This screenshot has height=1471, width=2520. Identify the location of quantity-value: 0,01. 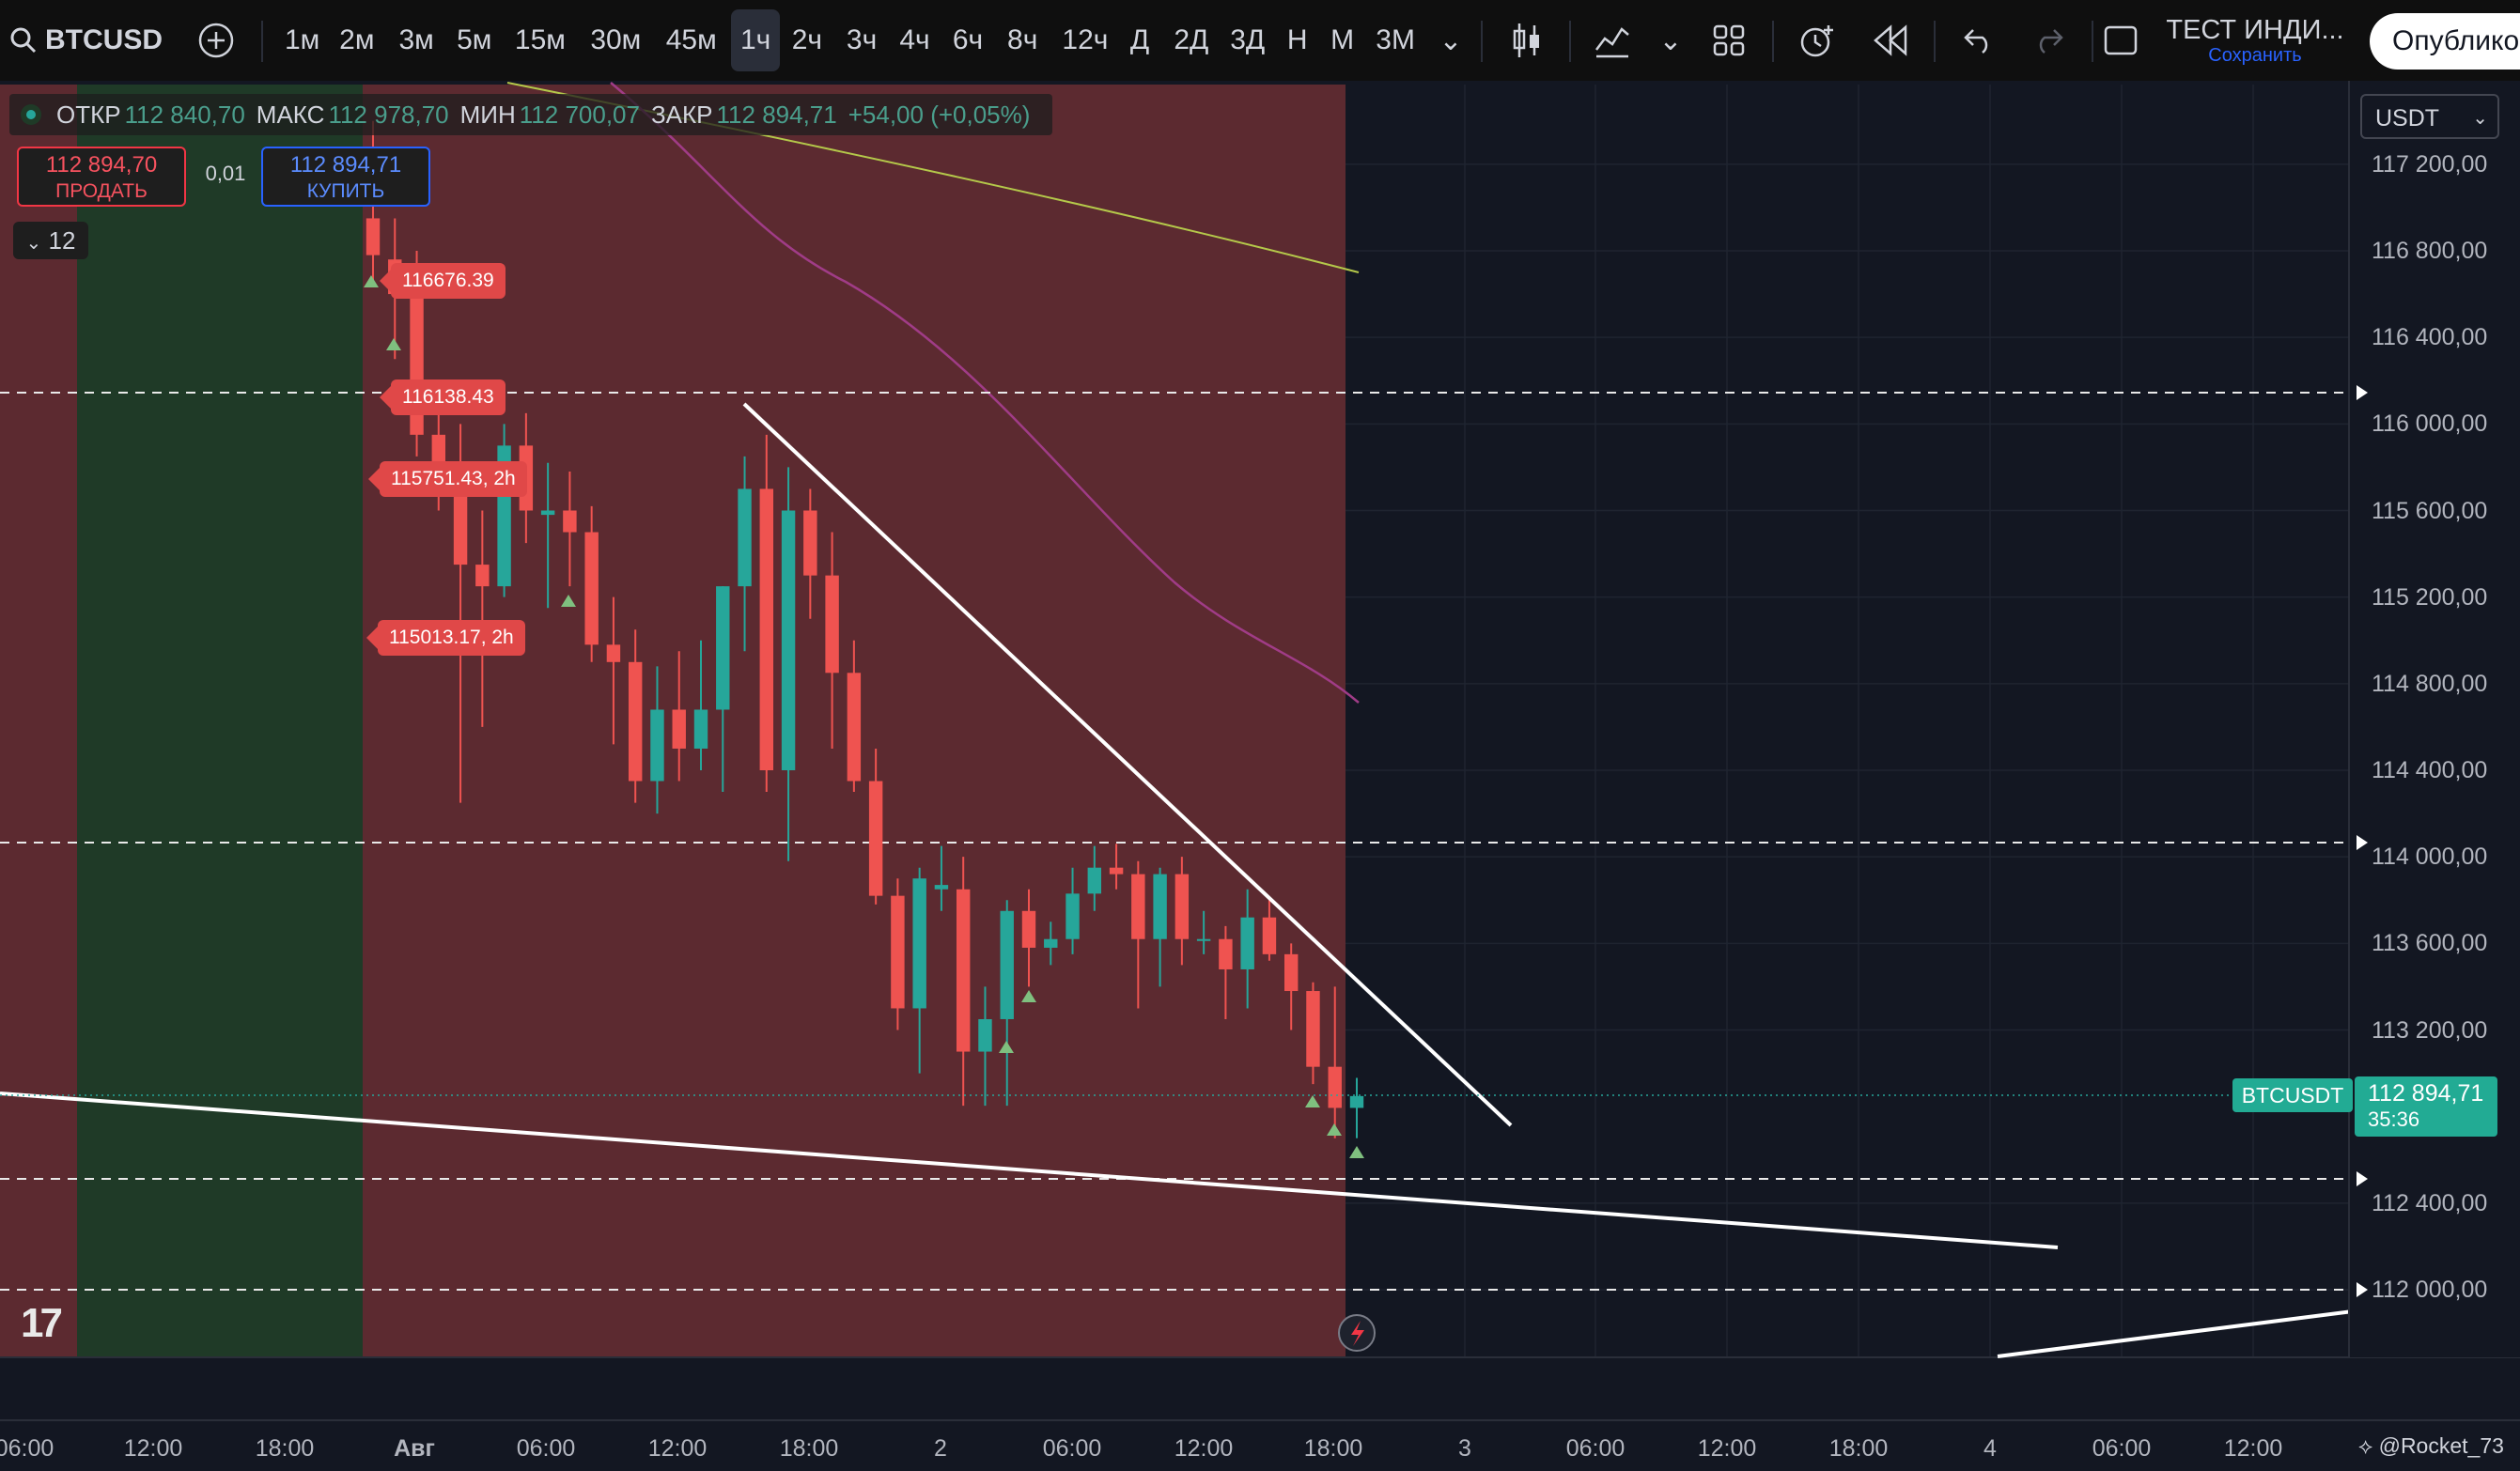
(225, 173).